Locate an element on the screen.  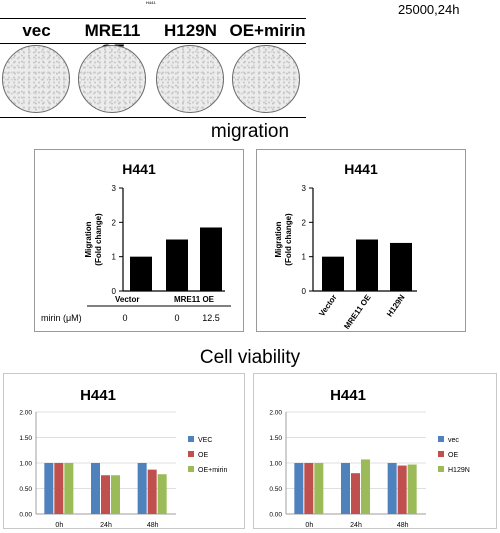
legend-label-oe-mirin: OE+mirin is located at coordinates (212, 470).